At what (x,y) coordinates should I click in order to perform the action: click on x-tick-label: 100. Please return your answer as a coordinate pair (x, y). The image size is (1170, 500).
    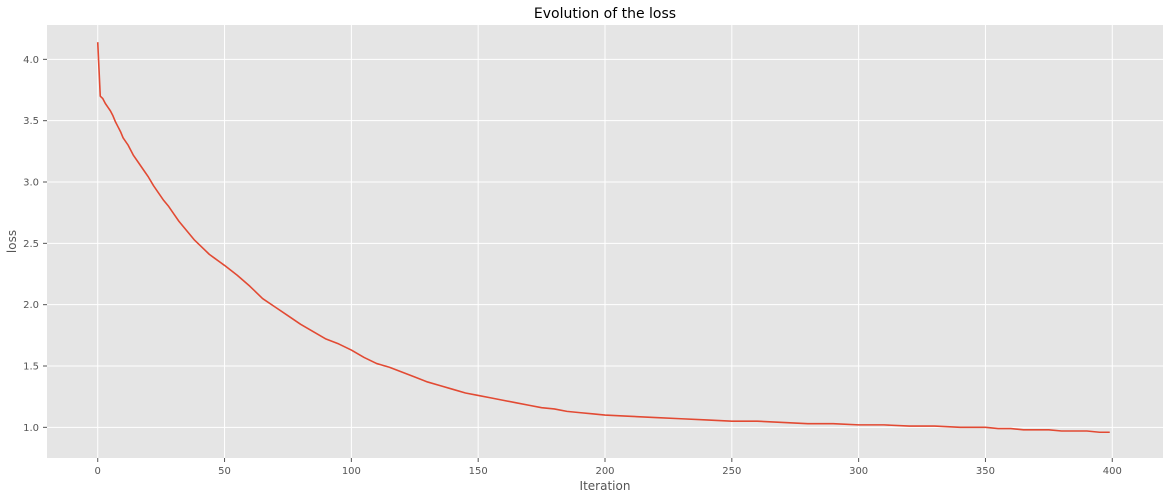
    Looking at the image, I should click on (351, 471).